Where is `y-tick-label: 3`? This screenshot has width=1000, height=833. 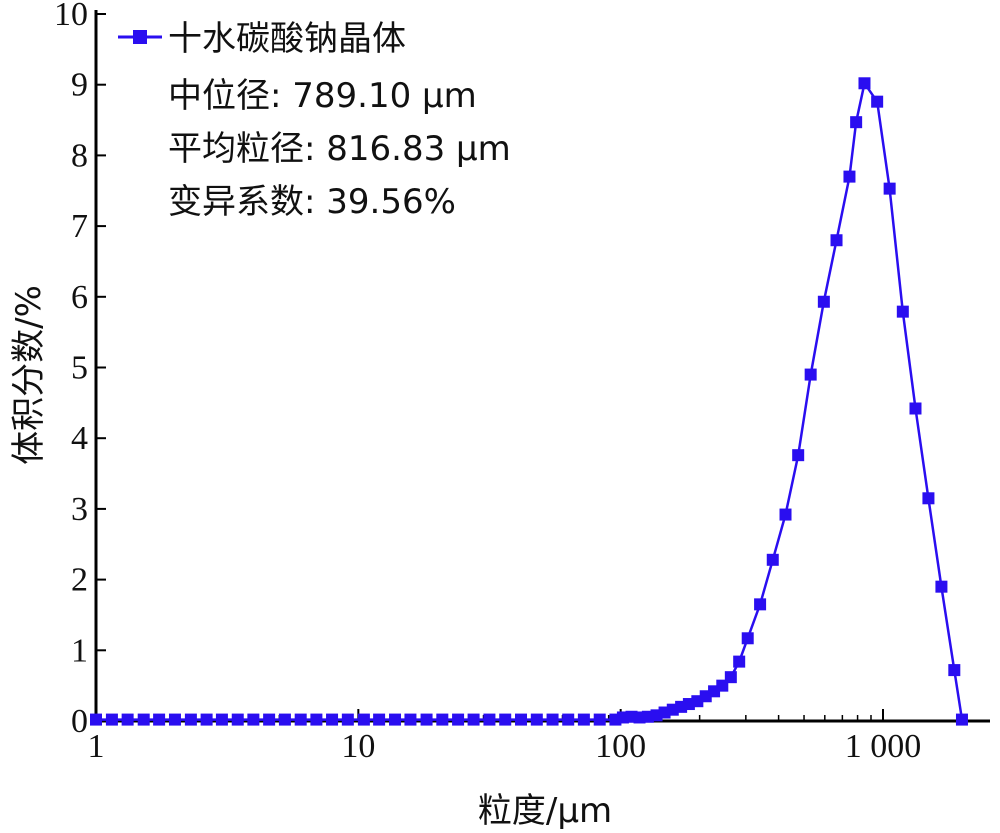 y-tick-label: 3 is located at coordinates (79, 509).